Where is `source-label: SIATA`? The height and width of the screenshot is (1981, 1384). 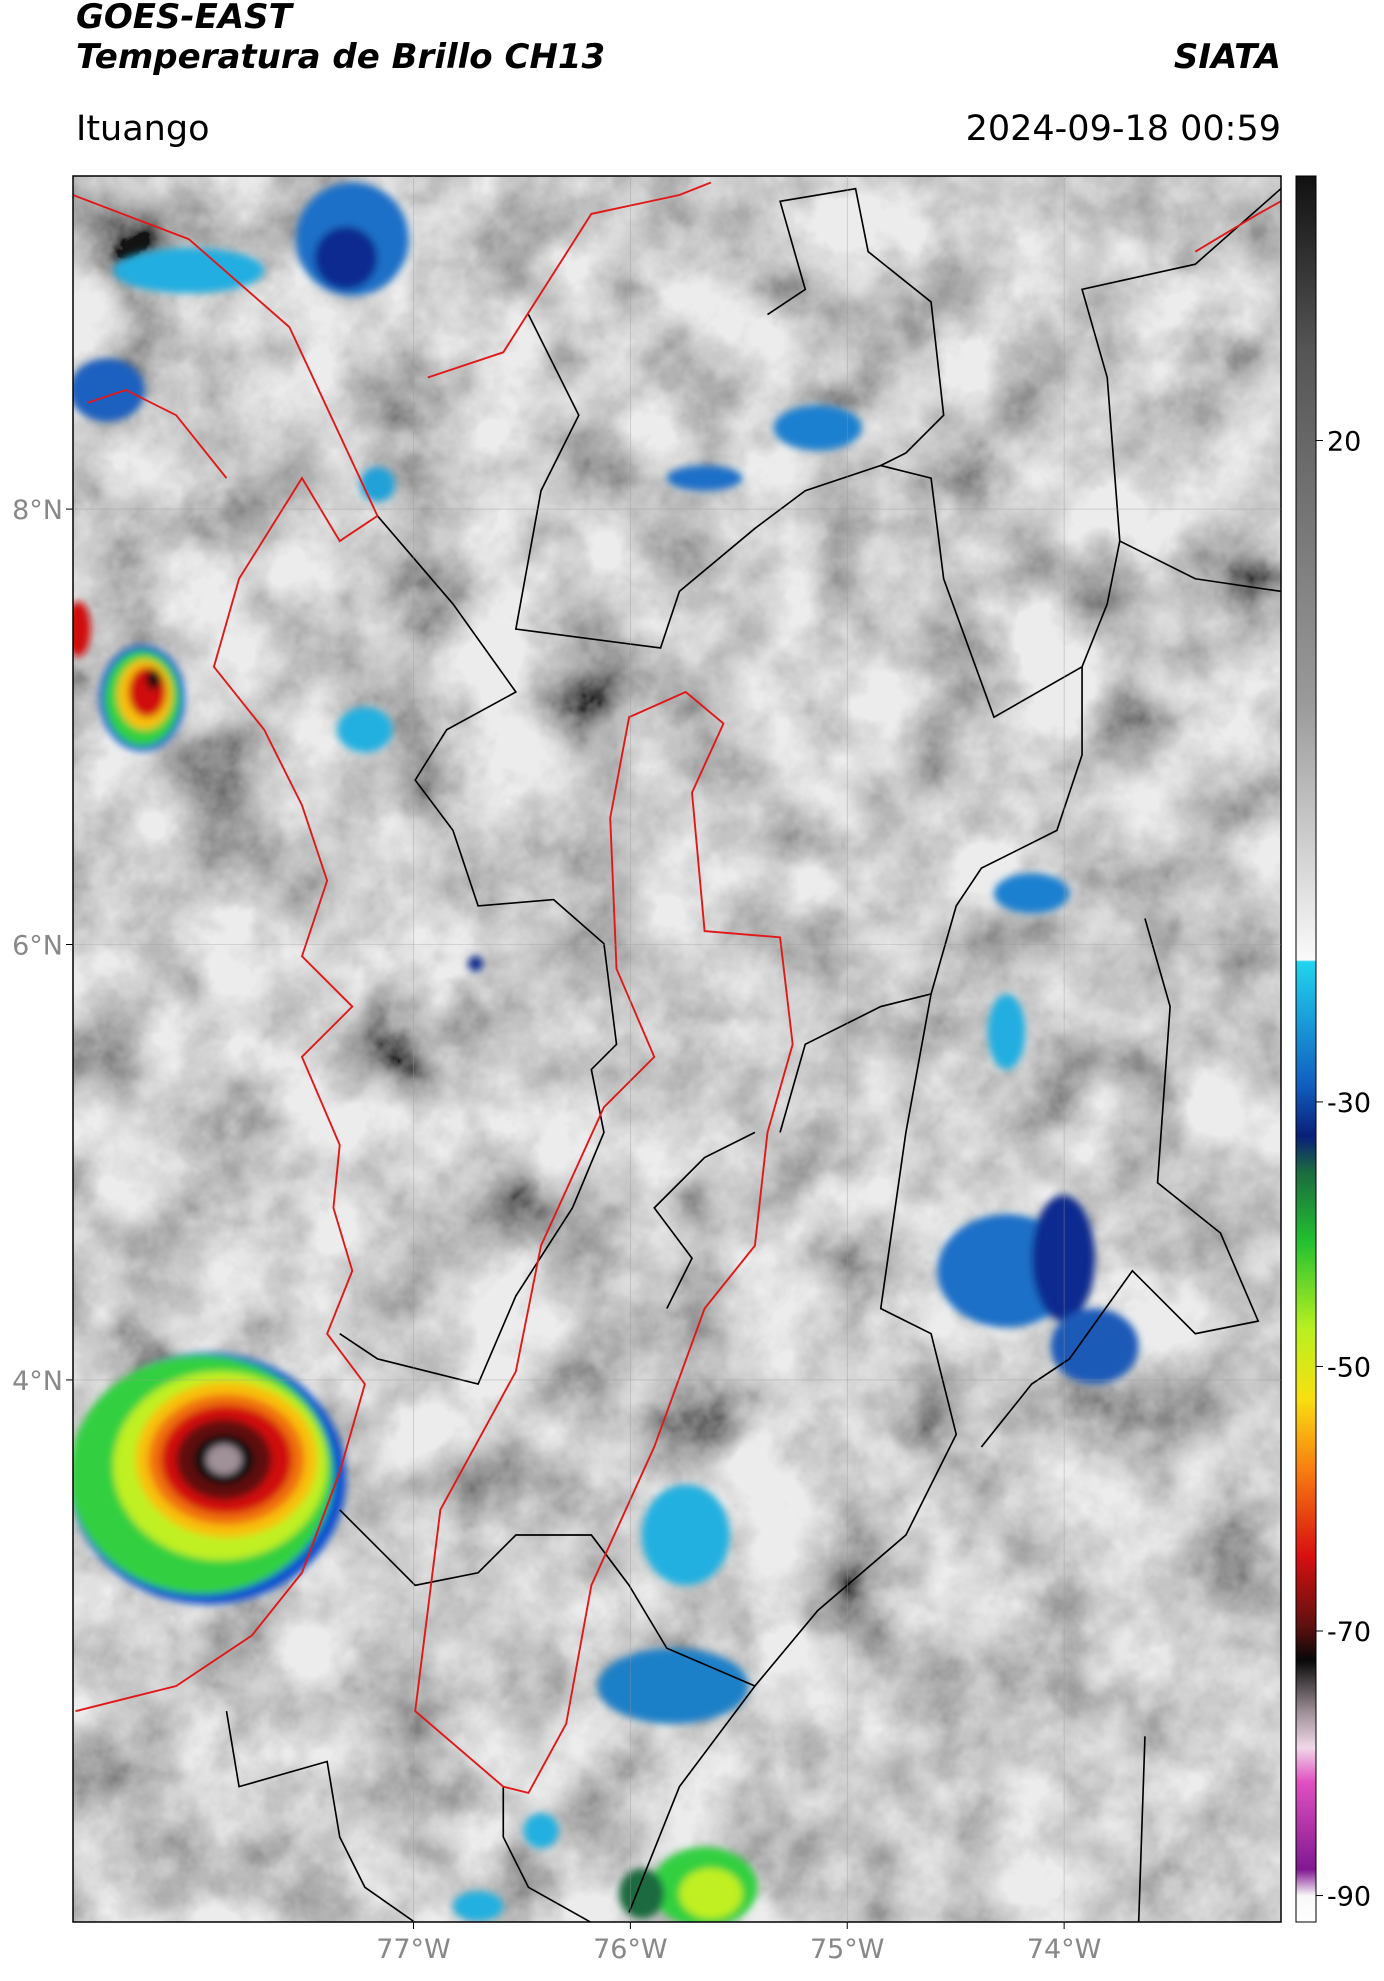 source-label: SIATA is located at coordinates (1227, 57).